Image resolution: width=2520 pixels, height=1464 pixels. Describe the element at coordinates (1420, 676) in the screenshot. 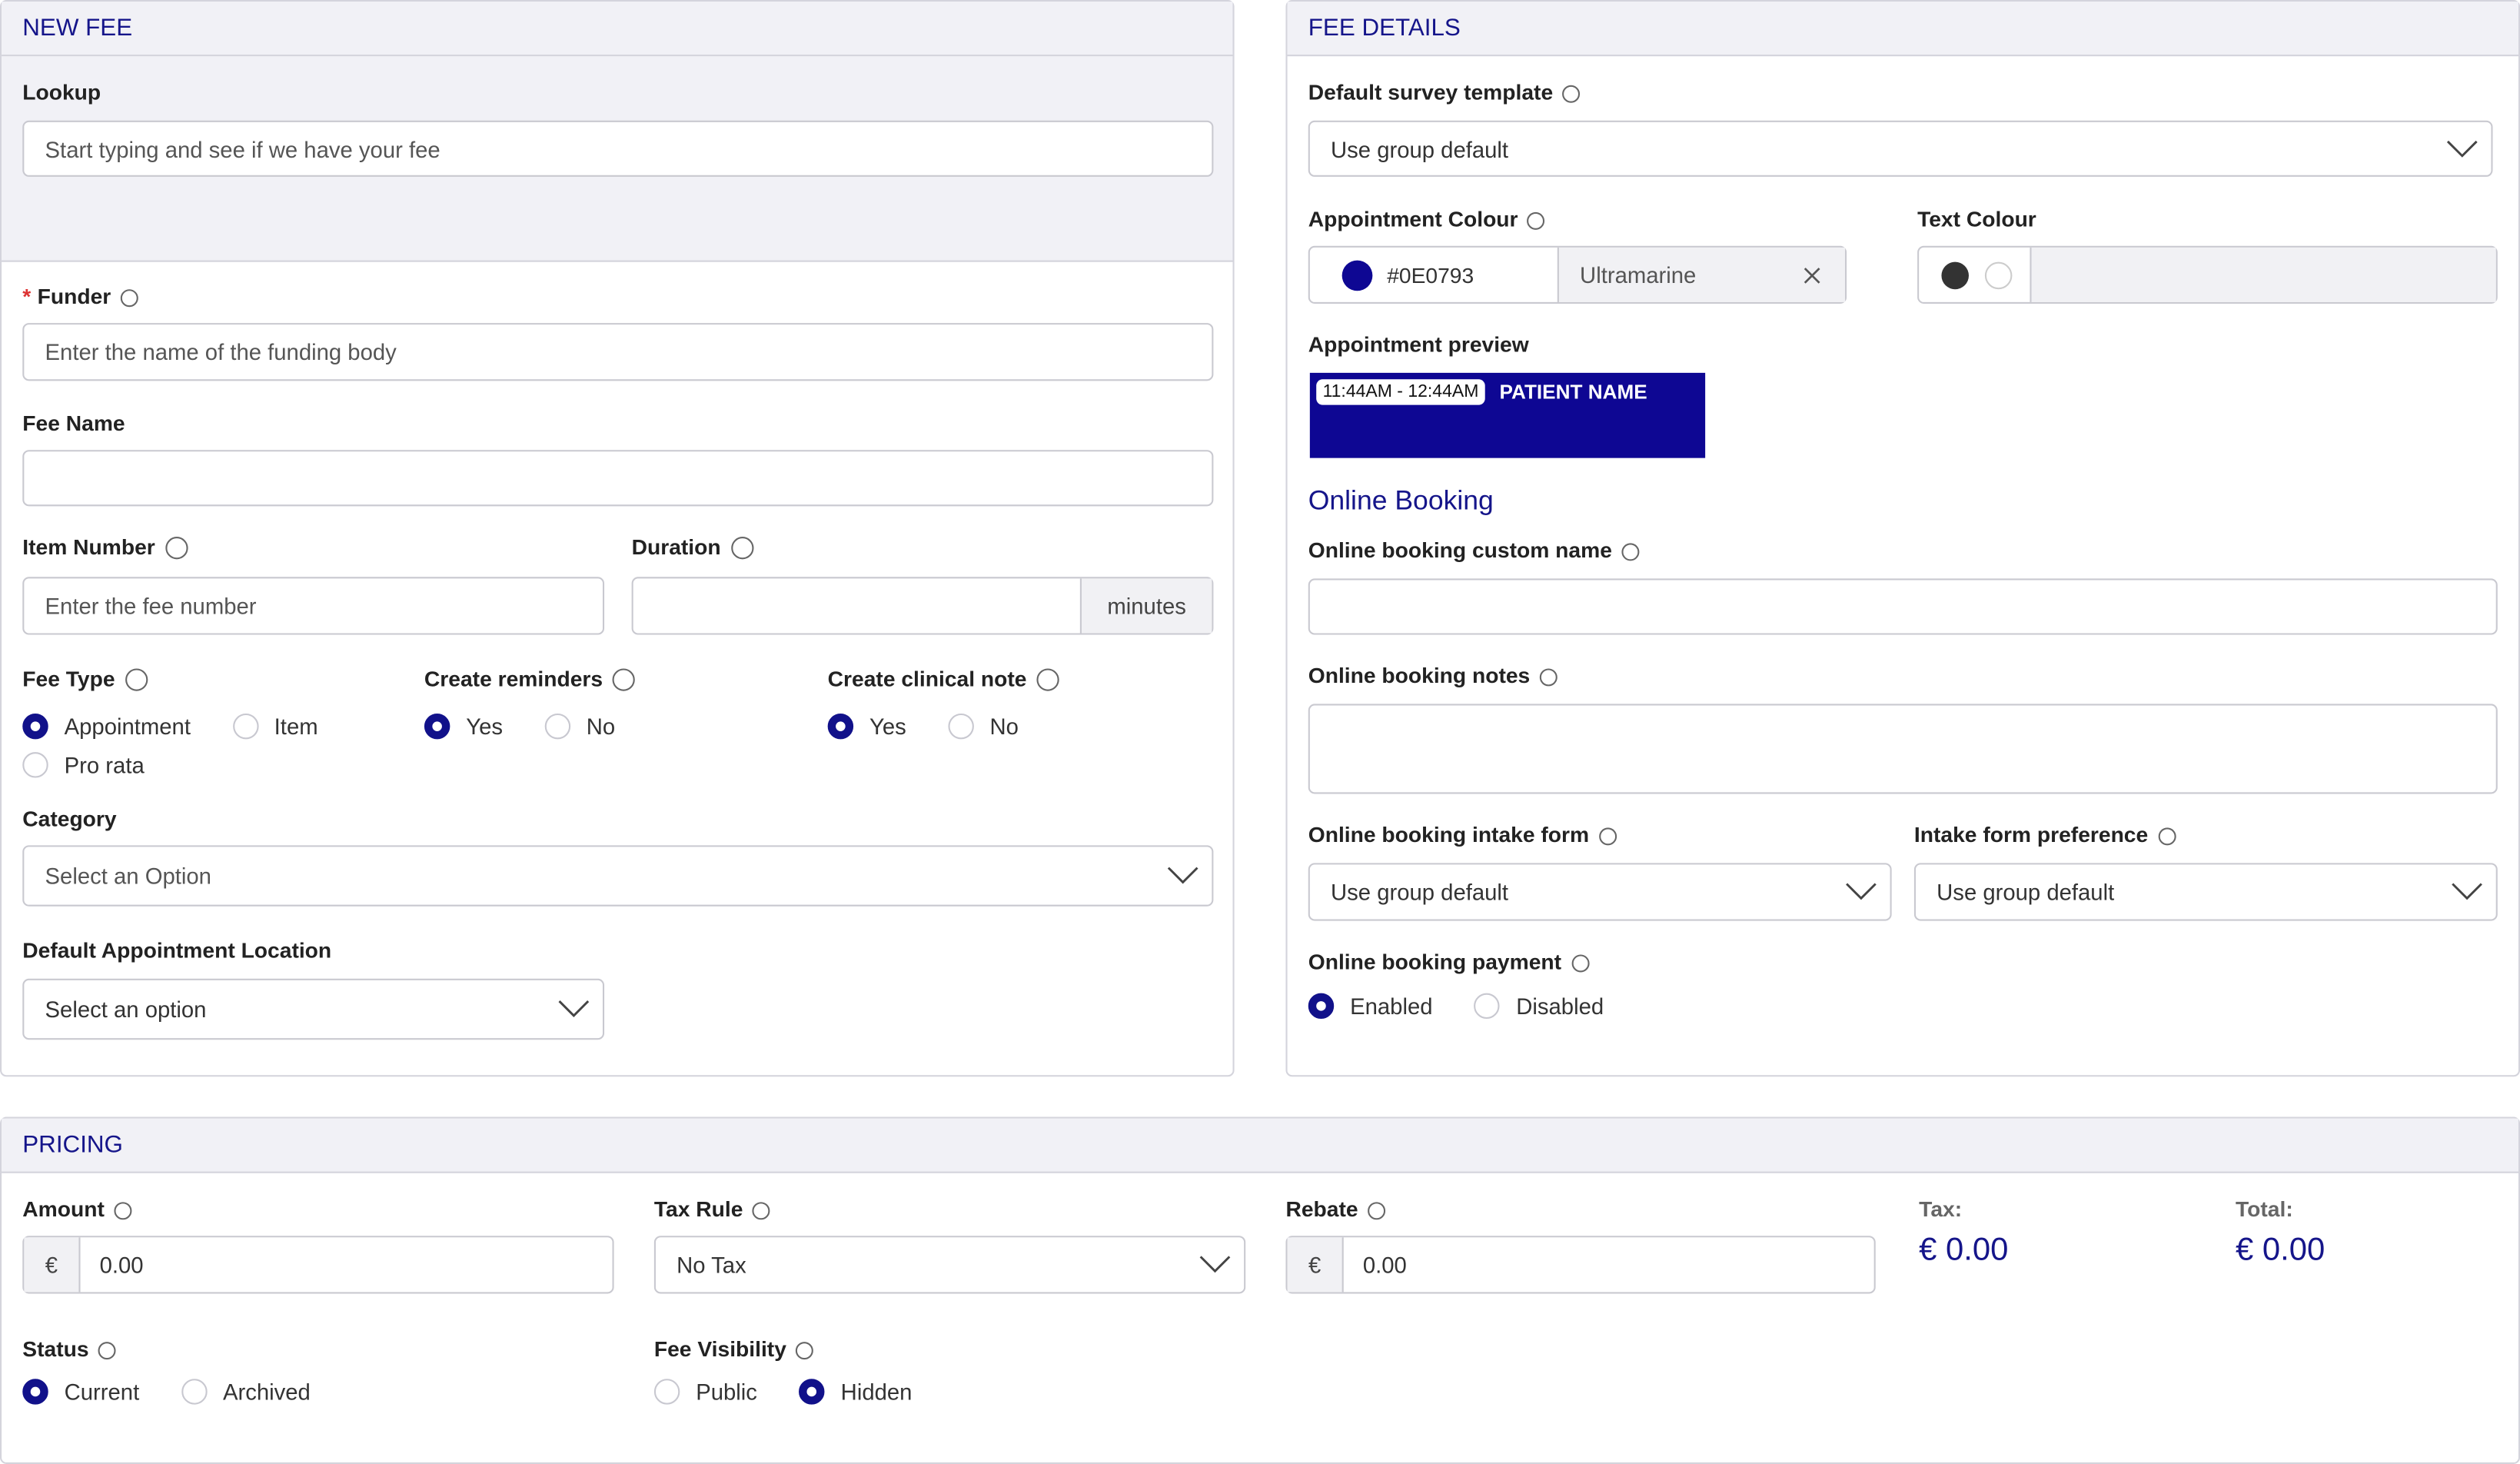

I see `label-text: Online booking notes` at that location.